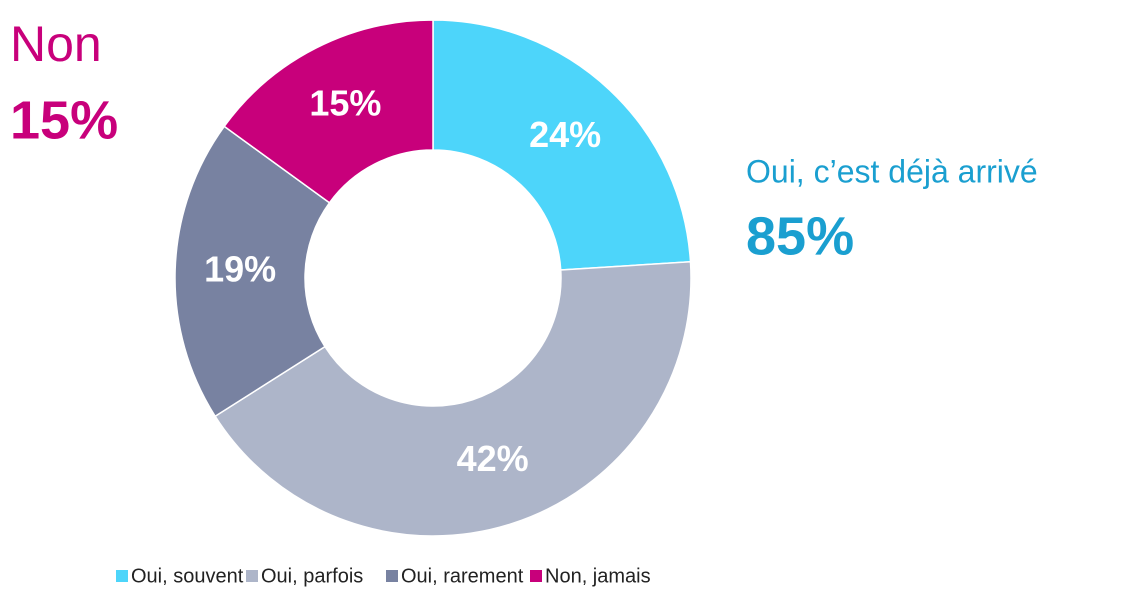  What do you see at coordinates (345, 103) in the screenshot?
I see `data-label: 15%` at bounding box center [345, 103].